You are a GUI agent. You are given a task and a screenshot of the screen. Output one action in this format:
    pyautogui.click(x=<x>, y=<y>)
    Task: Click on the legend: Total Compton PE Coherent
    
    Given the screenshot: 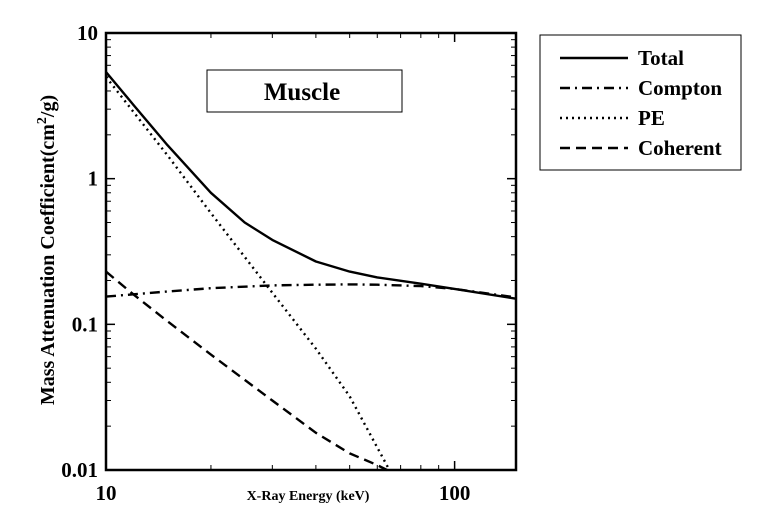 What is the action you would take?
    pyautogui.click(x=641, y=103)
    